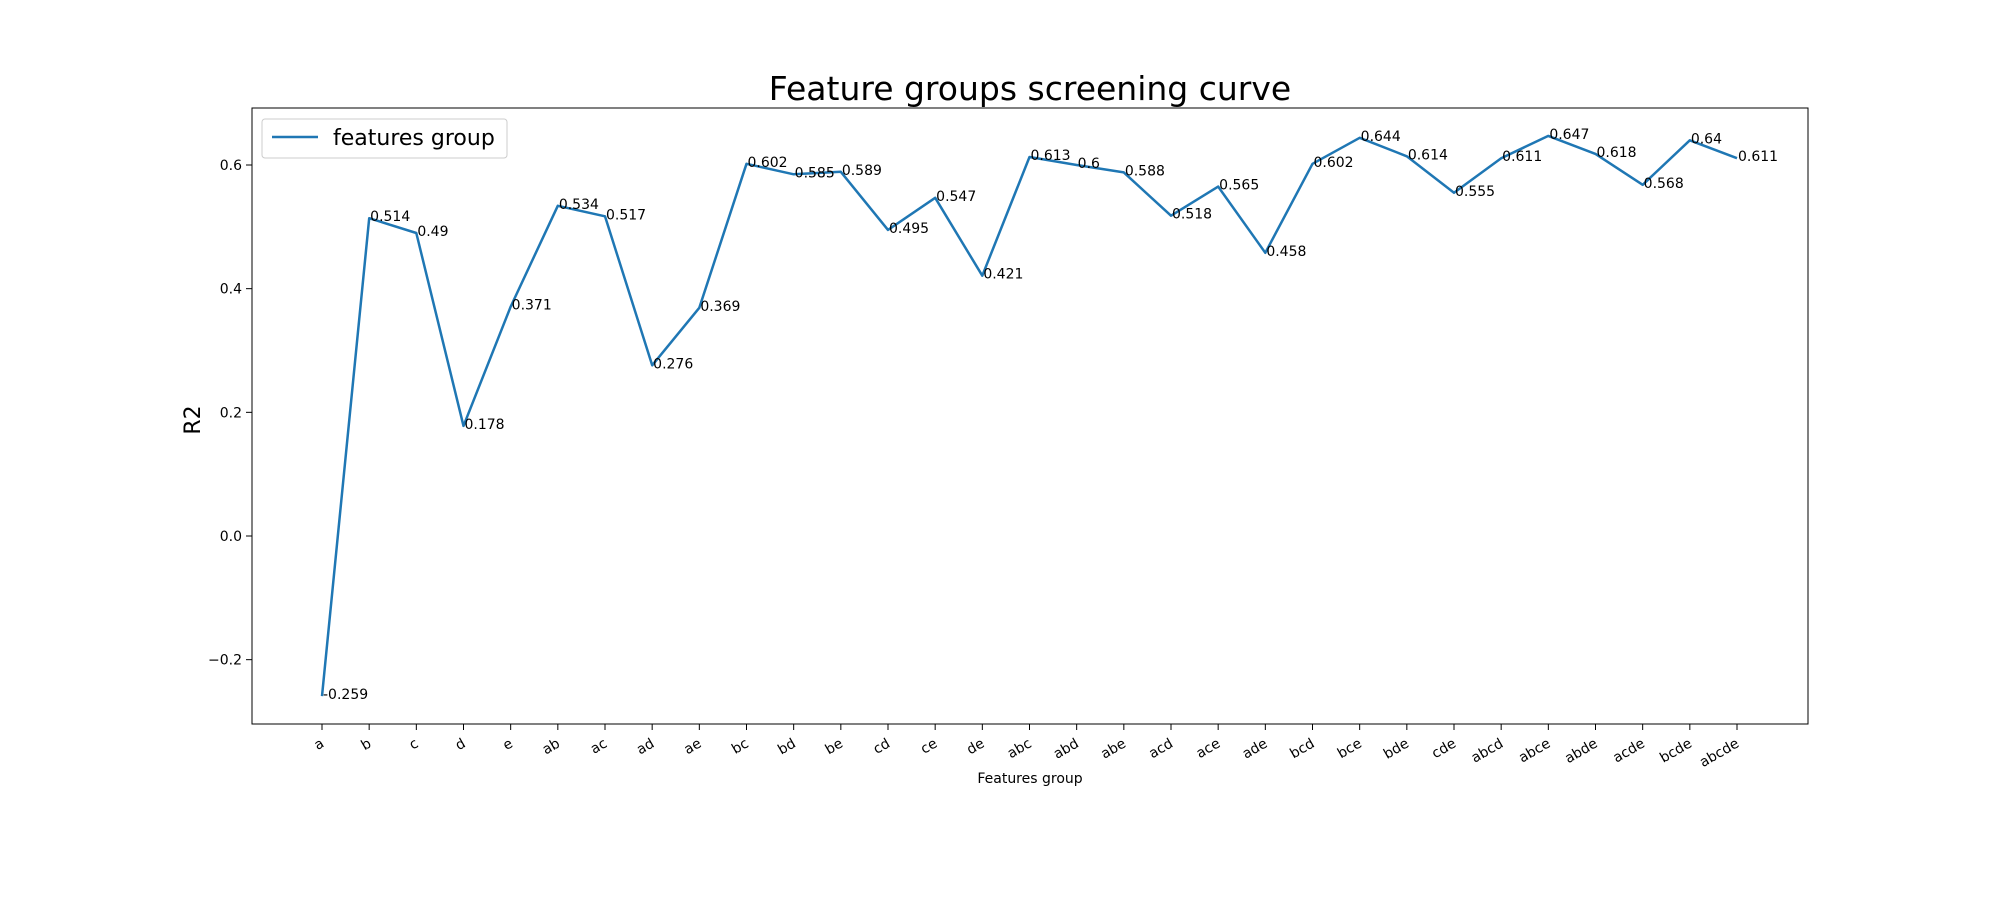 This screenshot has height=900, width=2000. What do you see at coordinates (1255, 749) in the screenshot?
I see `x-tick-label: ade` at bounding box center [1255, 749].